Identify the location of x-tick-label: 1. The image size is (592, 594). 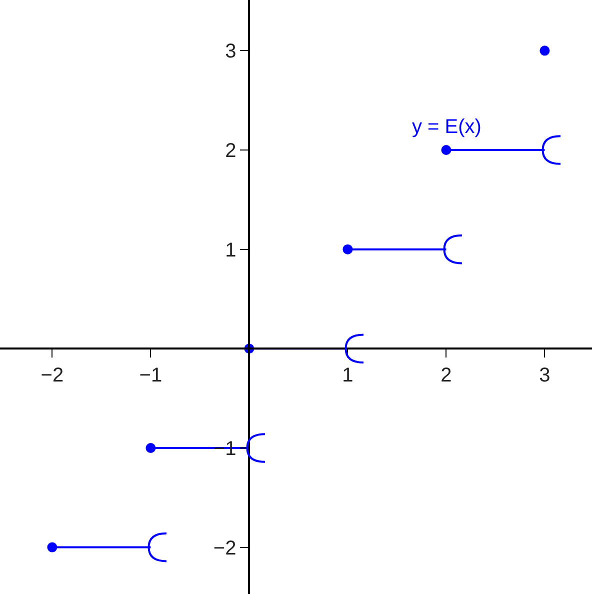
(348, 375).